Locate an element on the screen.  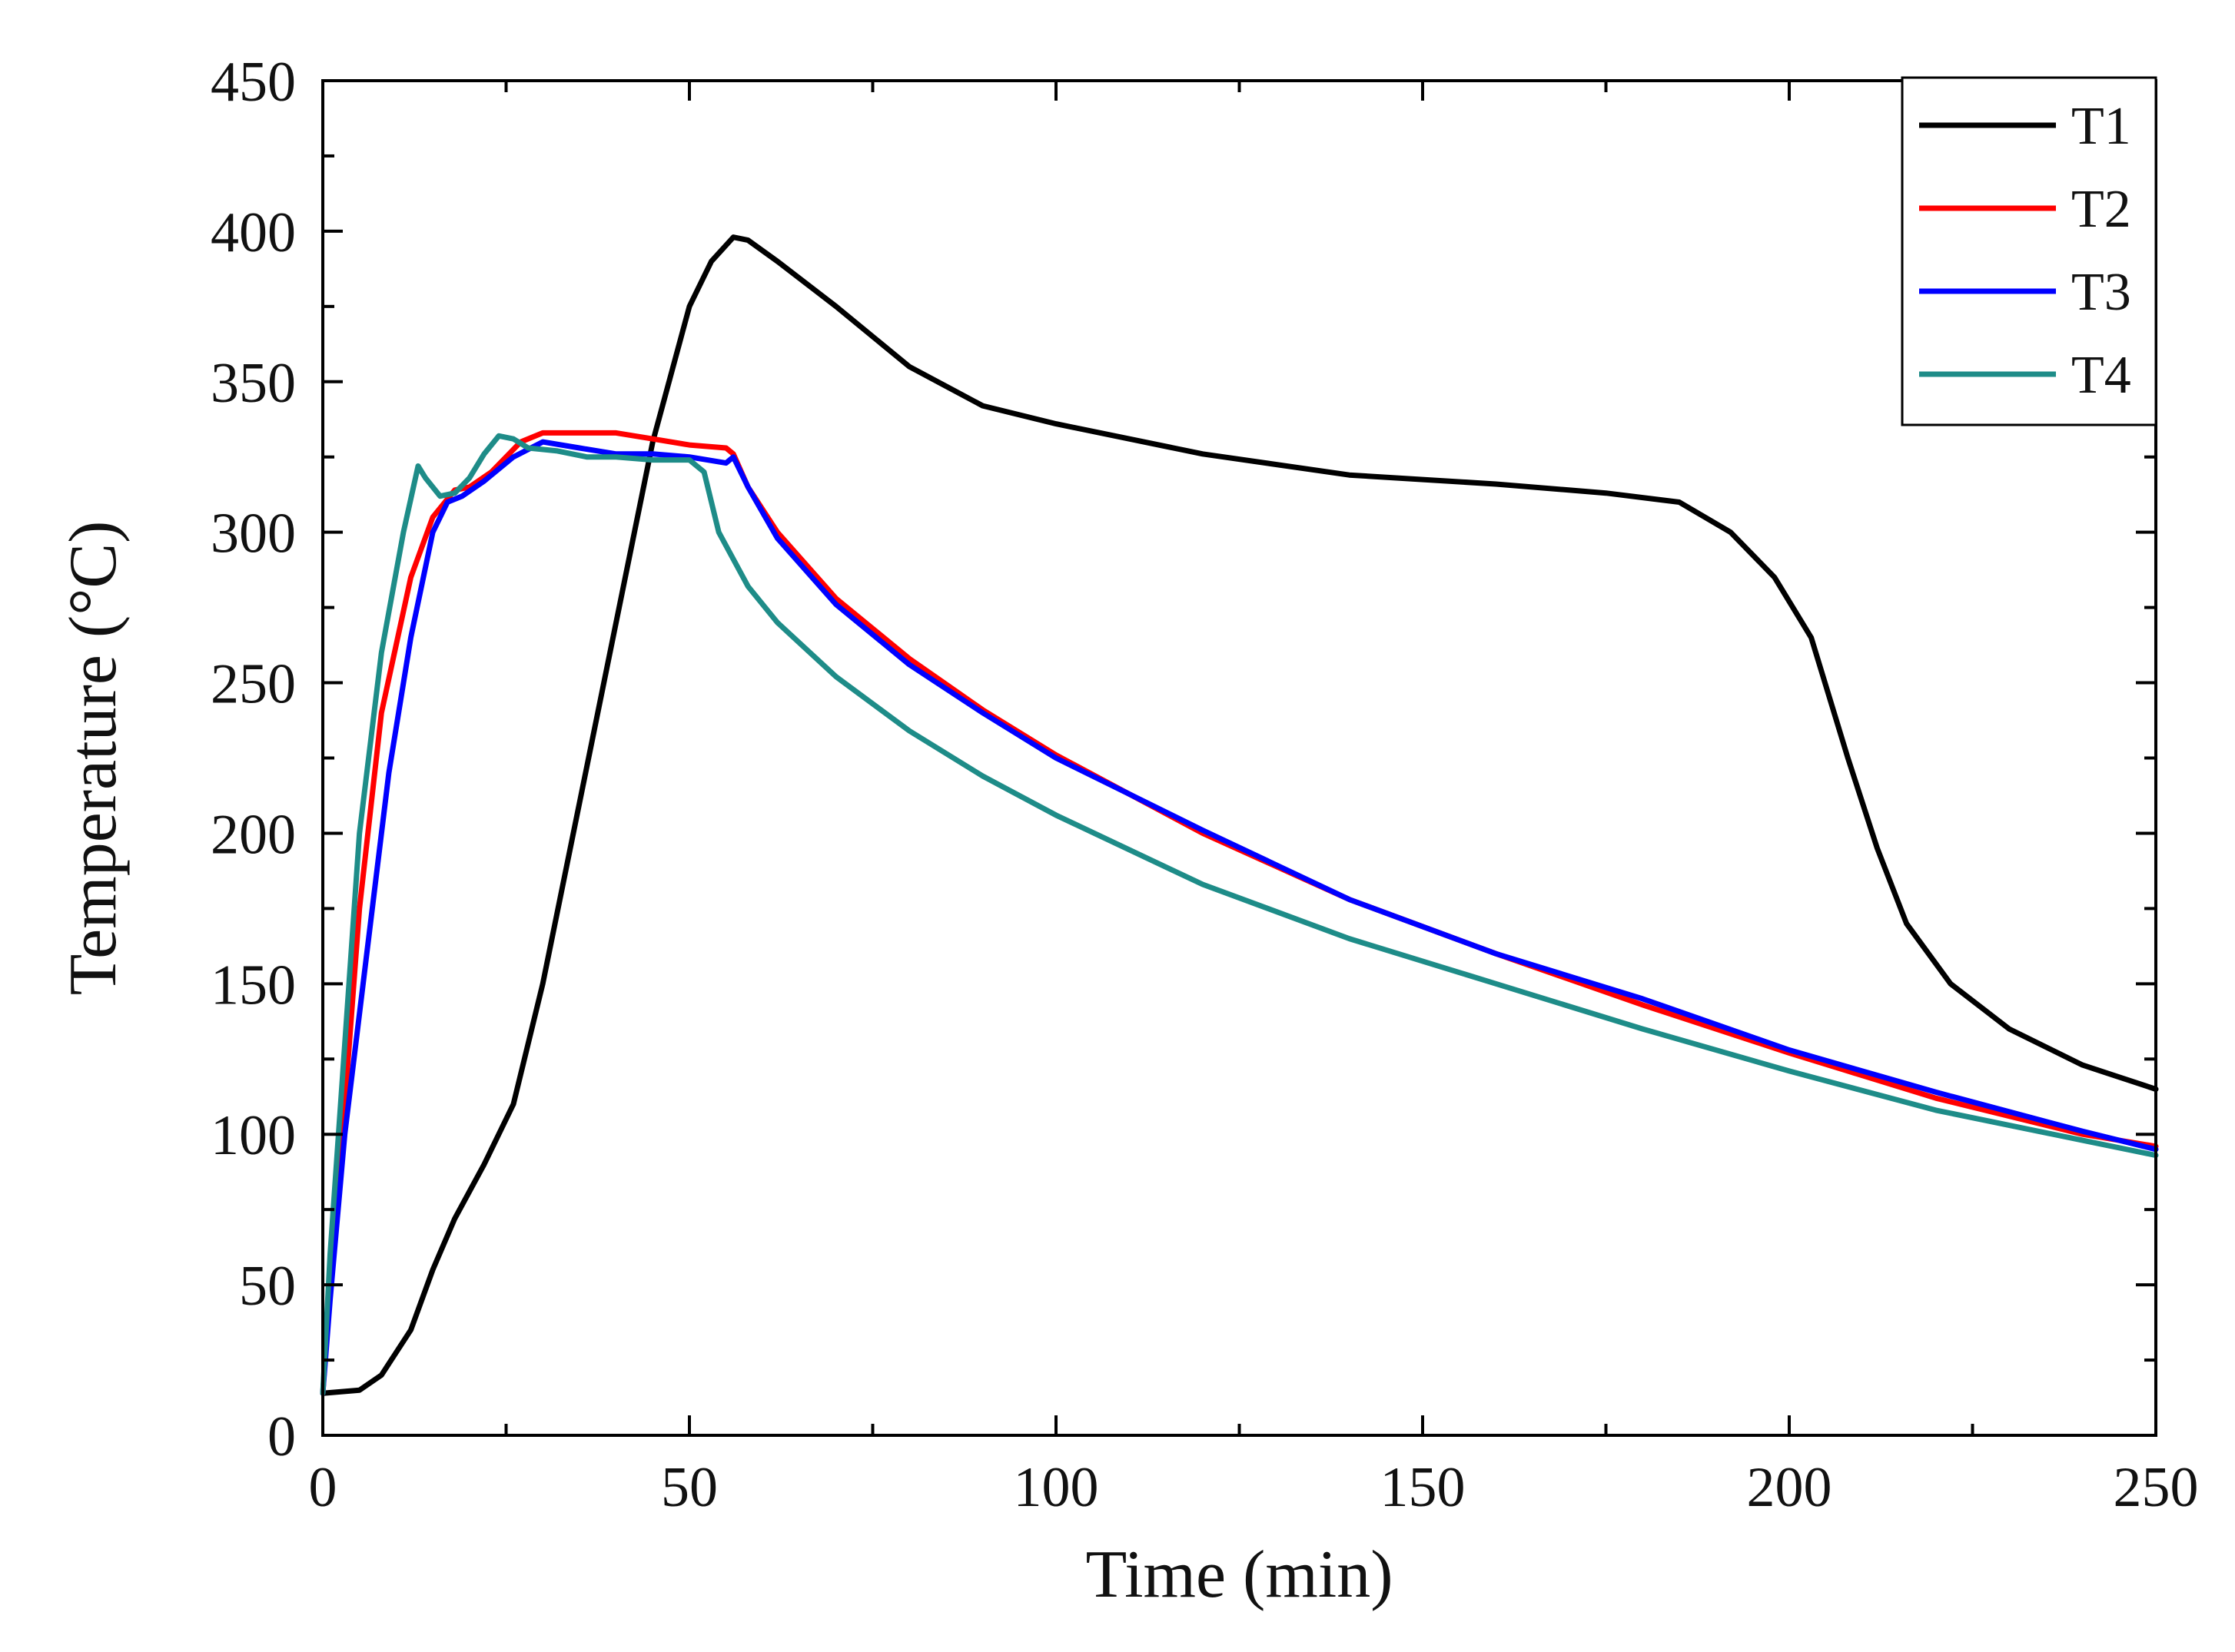
x-tick-label: 100 is located at coordinates (1056, 1487).